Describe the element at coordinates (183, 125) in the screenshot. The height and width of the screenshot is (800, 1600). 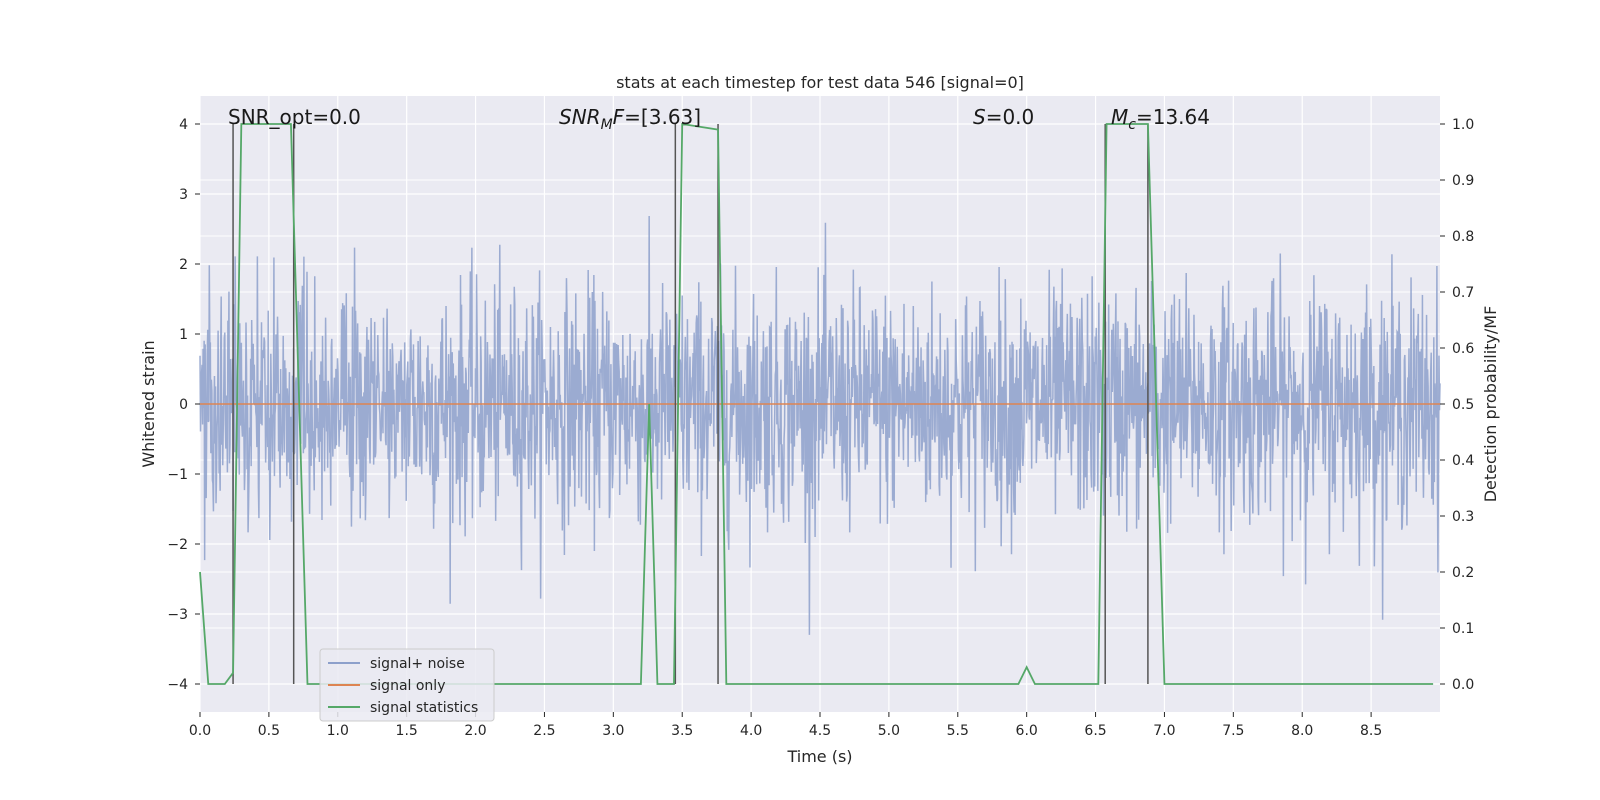
I see `y-tick-label-left-8: 4` at that location.